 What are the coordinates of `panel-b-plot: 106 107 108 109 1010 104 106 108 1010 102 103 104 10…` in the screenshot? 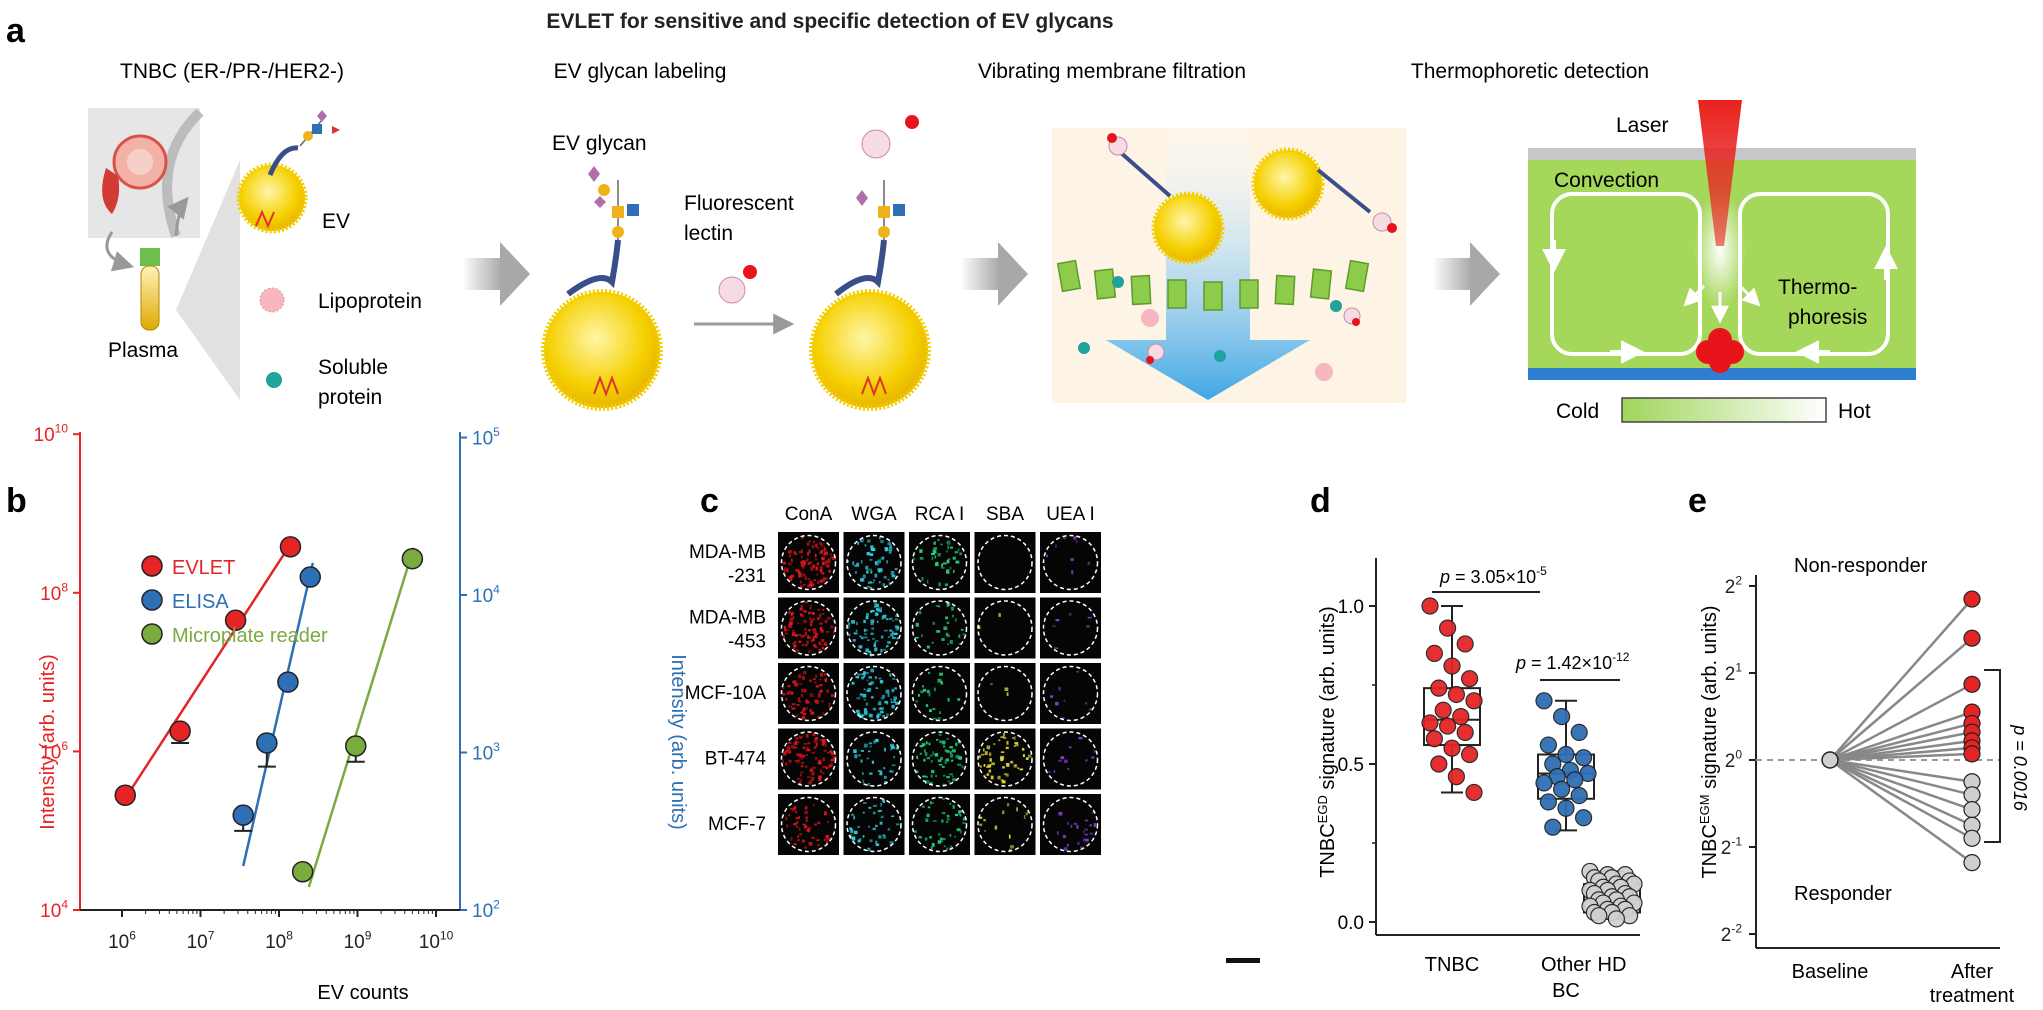 It's located at (267, 687).